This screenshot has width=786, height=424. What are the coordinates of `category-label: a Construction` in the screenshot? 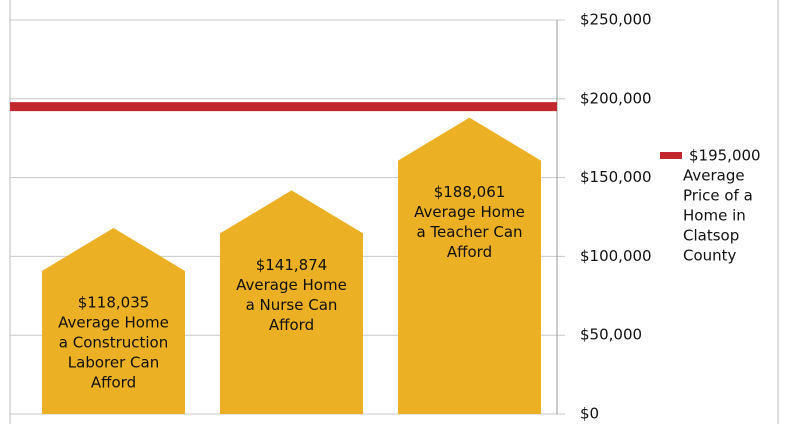 It's located at (113, 342).